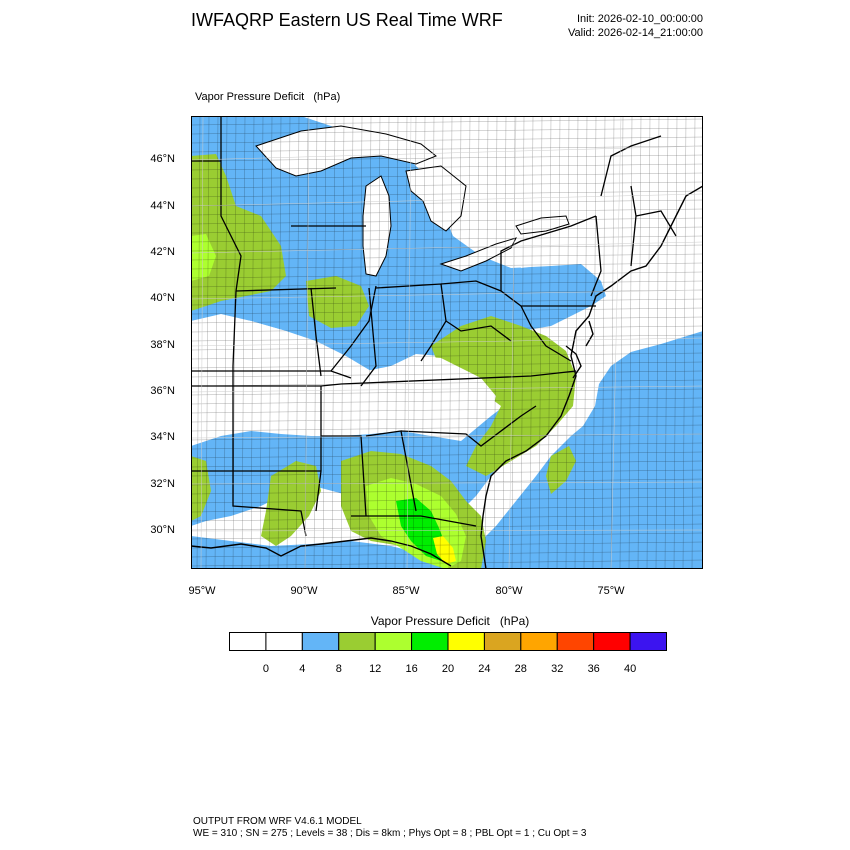  I want to click on valid-time: Valid: 2026-02-14_21:00:00, so click(635, 33).